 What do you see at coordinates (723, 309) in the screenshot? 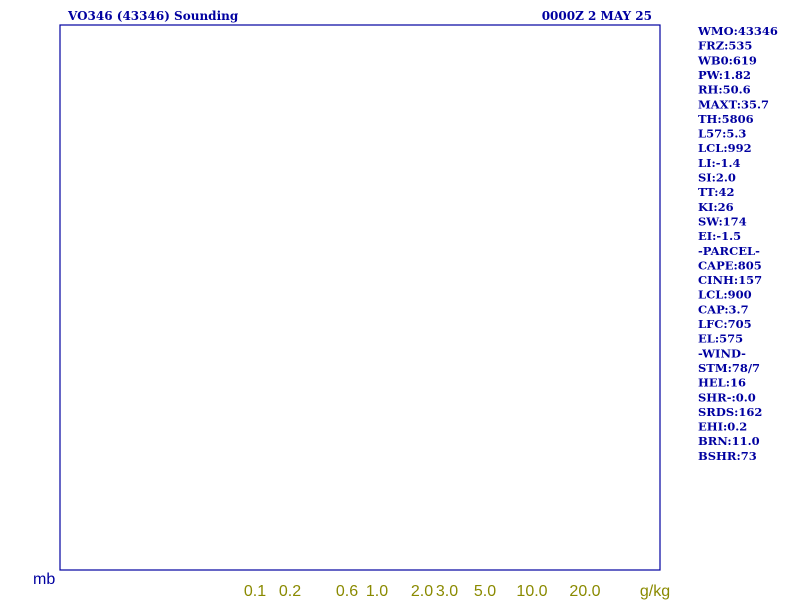
I see `sounding-index: CAP:3.7` at bounding box center [723, 309].